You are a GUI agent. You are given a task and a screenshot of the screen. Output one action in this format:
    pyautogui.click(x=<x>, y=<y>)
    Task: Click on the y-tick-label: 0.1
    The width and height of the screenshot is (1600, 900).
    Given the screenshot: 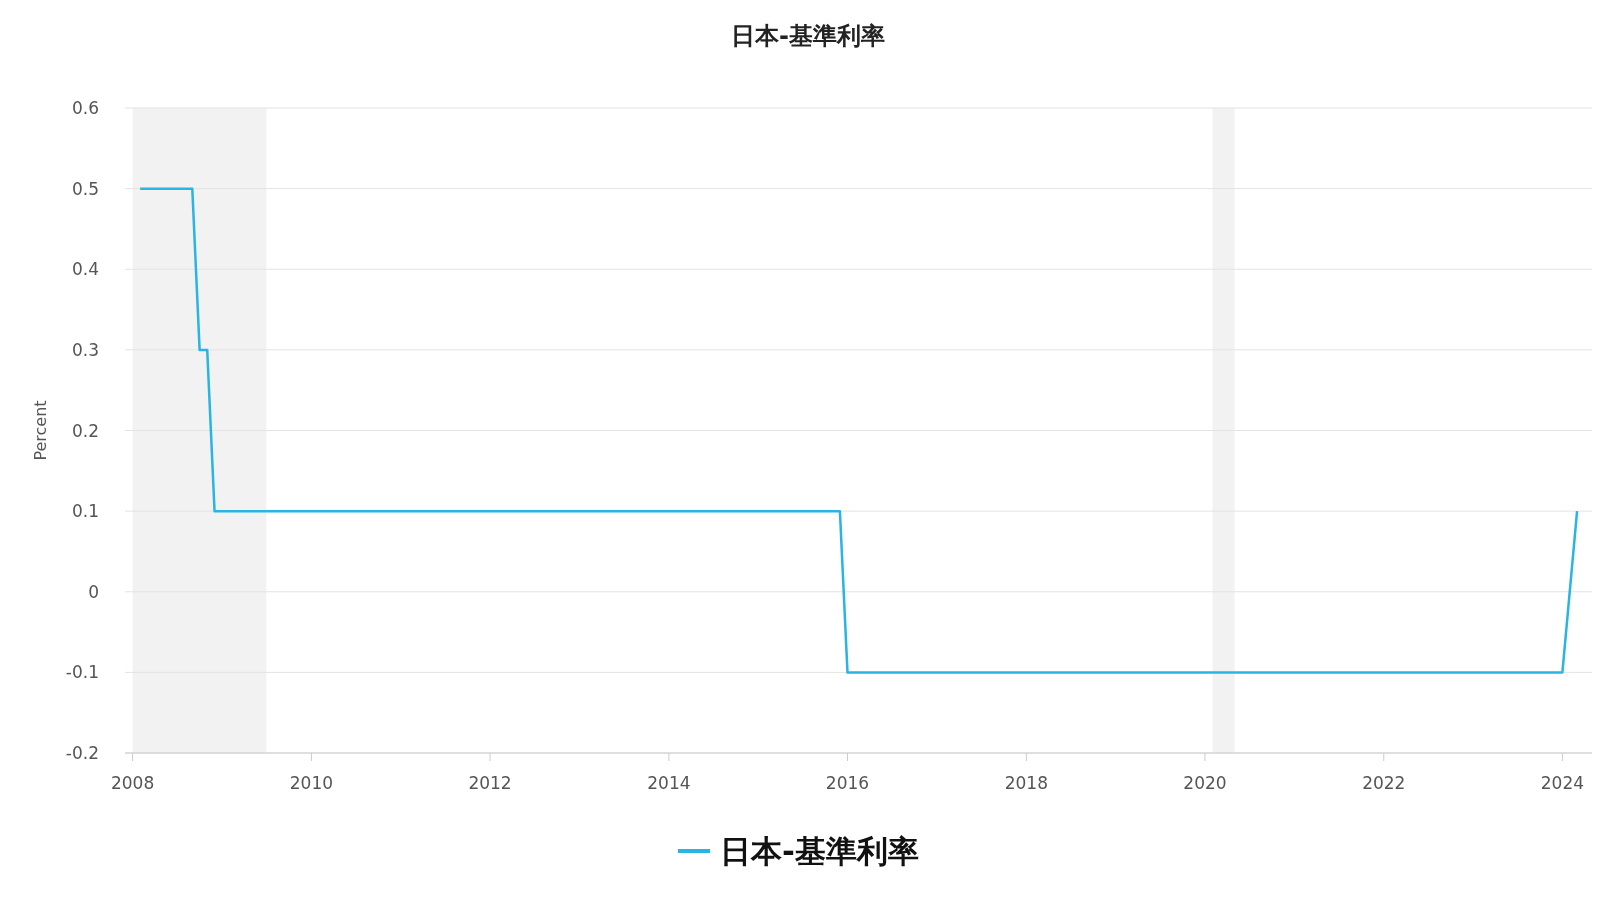 What is the action you would take?
    pyautogui.click(x=85, y=511)
    